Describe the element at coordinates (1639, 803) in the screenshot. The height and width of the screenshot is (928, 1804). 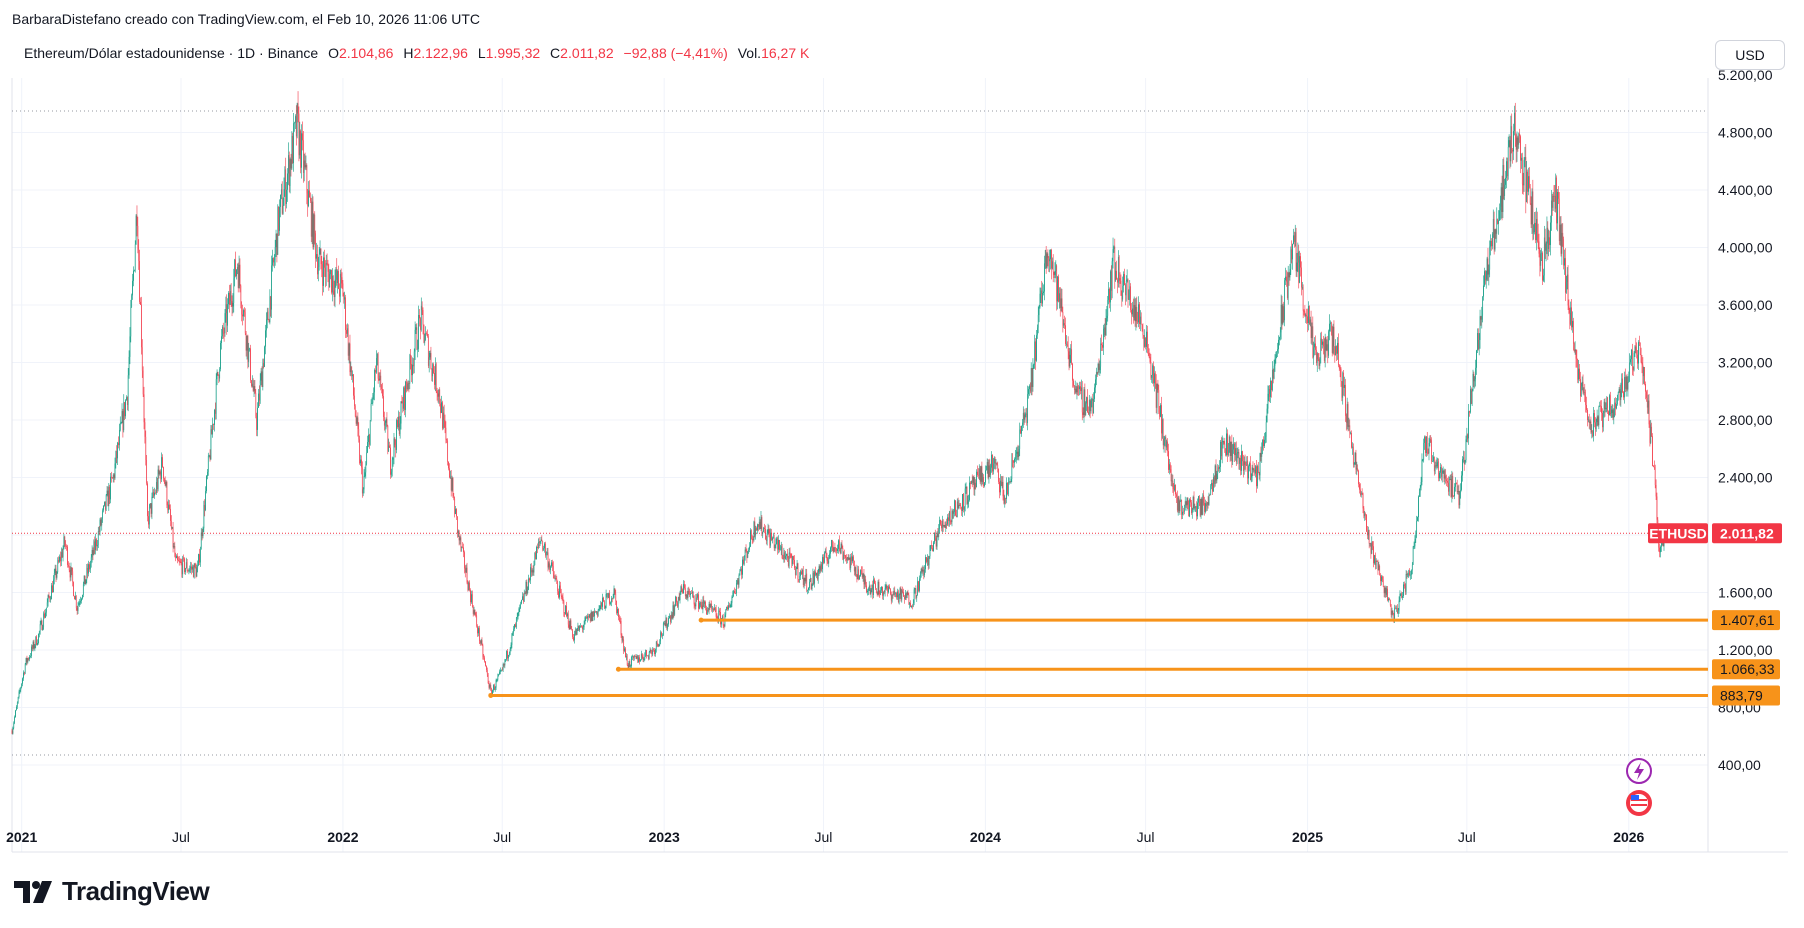
I see `us-flag-icon` at that location.